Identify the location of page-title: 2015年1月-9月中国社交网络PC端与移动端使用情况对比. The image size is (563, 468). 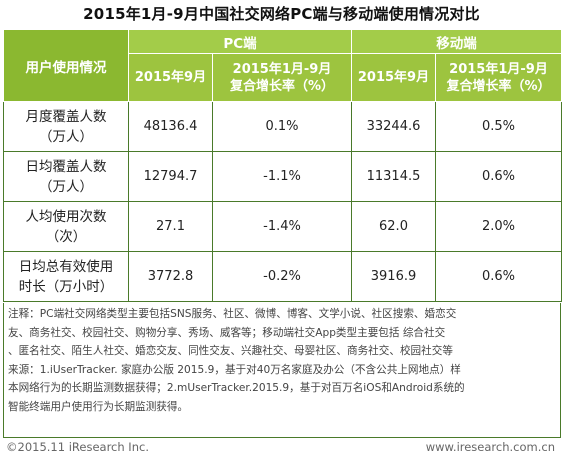
(281, 14).